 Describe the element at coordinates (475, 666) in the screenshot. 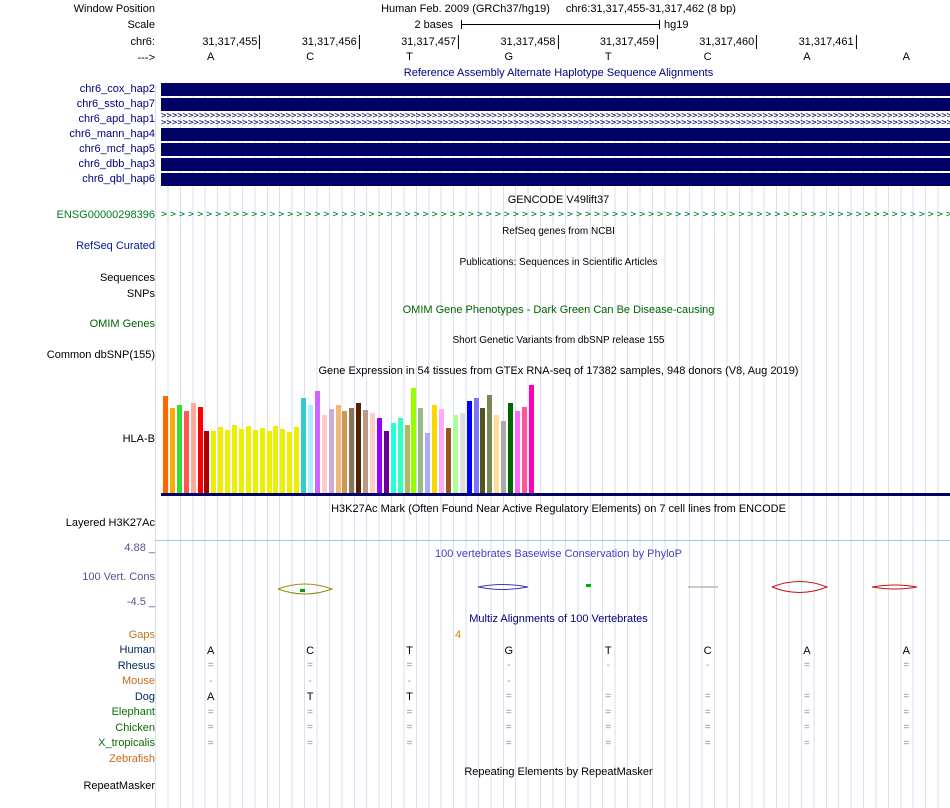

I see `multiz-row-rhesus: Rhesus = = = - - - = =` at that location.